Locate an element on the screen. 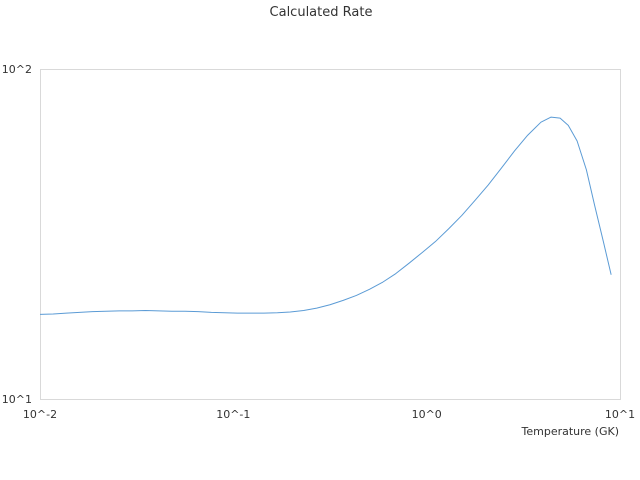 This screenshot has width=640, height=480. x-tick-label: 10^-2 is located at coordinates (40, 414).